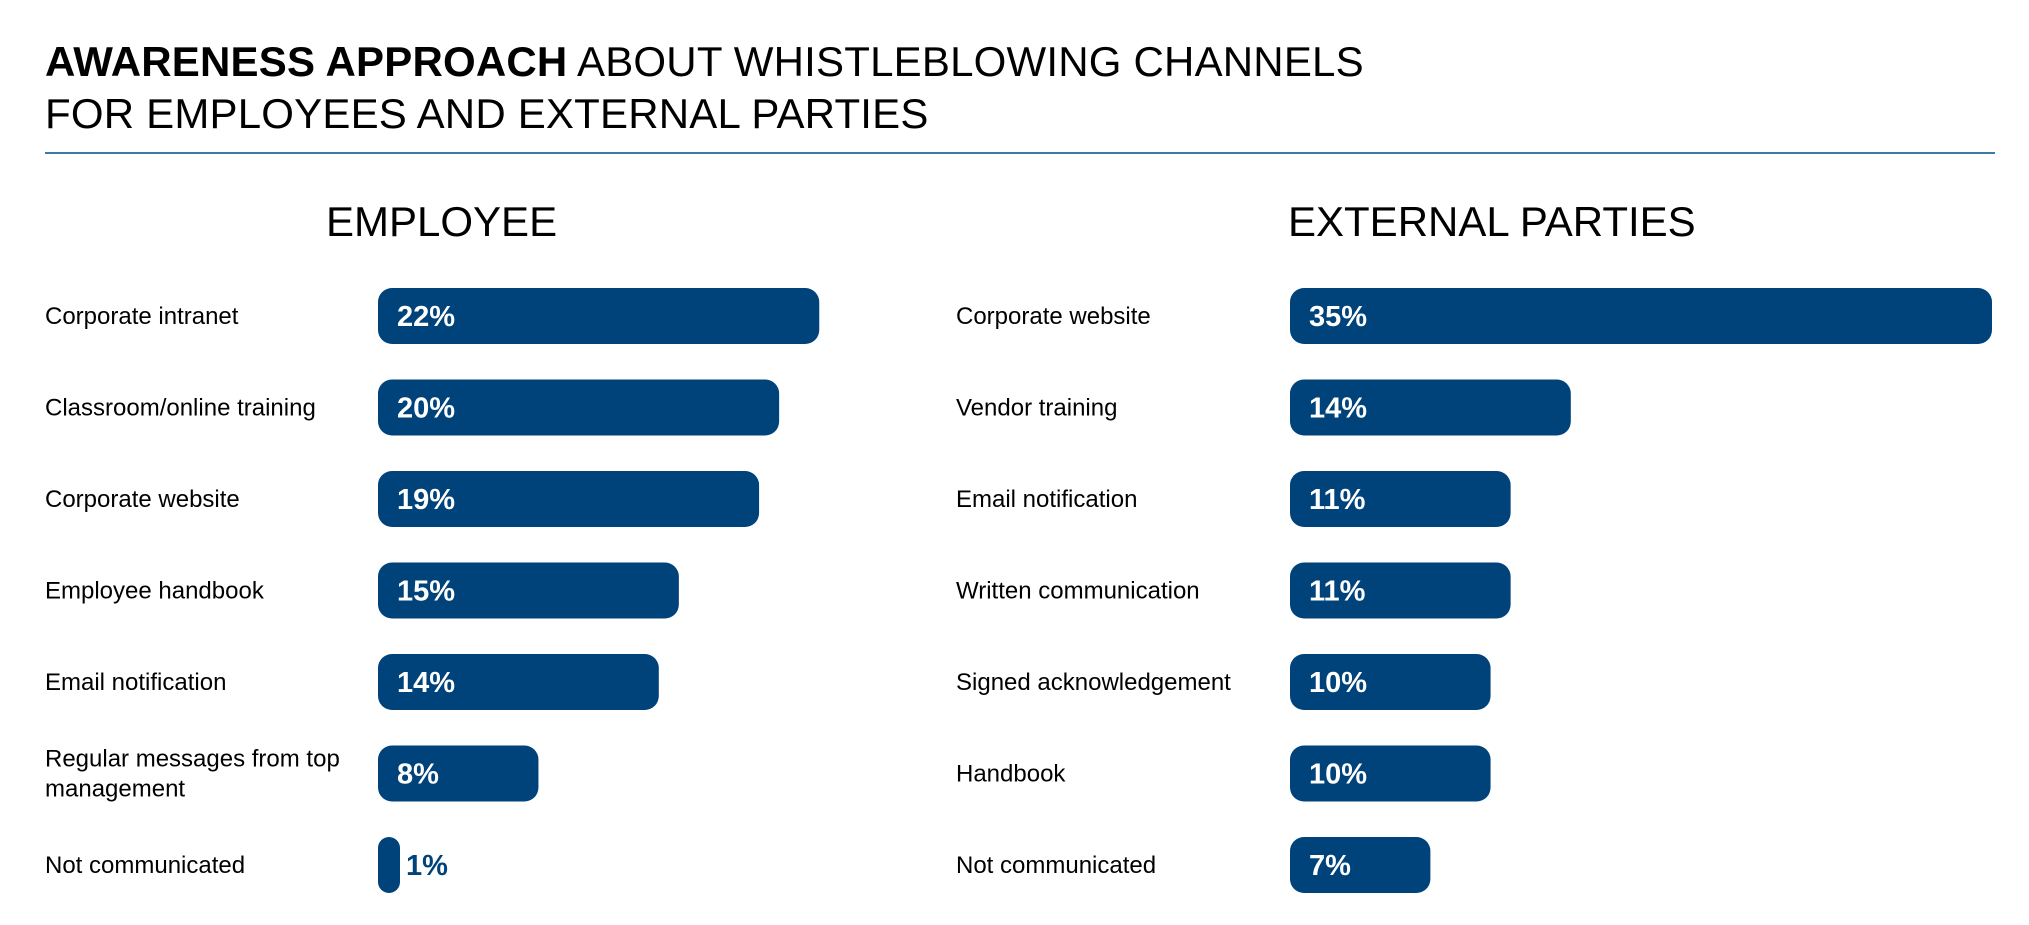  What do you see at coordinates (426, 317) in the screenshot?
I see `value-label: 22%` at bounding box center [426, 317].